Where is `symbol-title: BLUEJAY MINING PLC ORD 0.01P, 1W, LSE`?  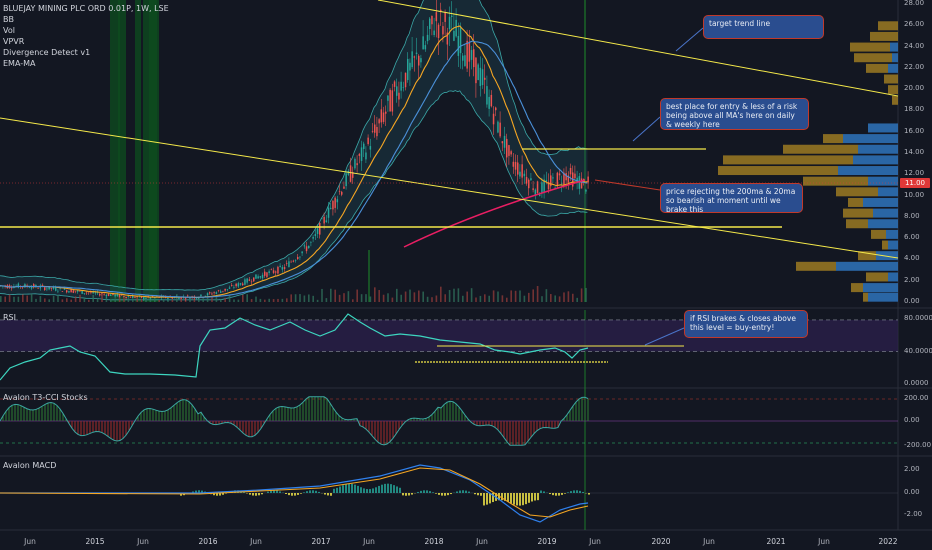
symbol-title: BLUEJAY MINING PLC ORD 0.01P, 1W, LSE is located at coordinates (86, 8).